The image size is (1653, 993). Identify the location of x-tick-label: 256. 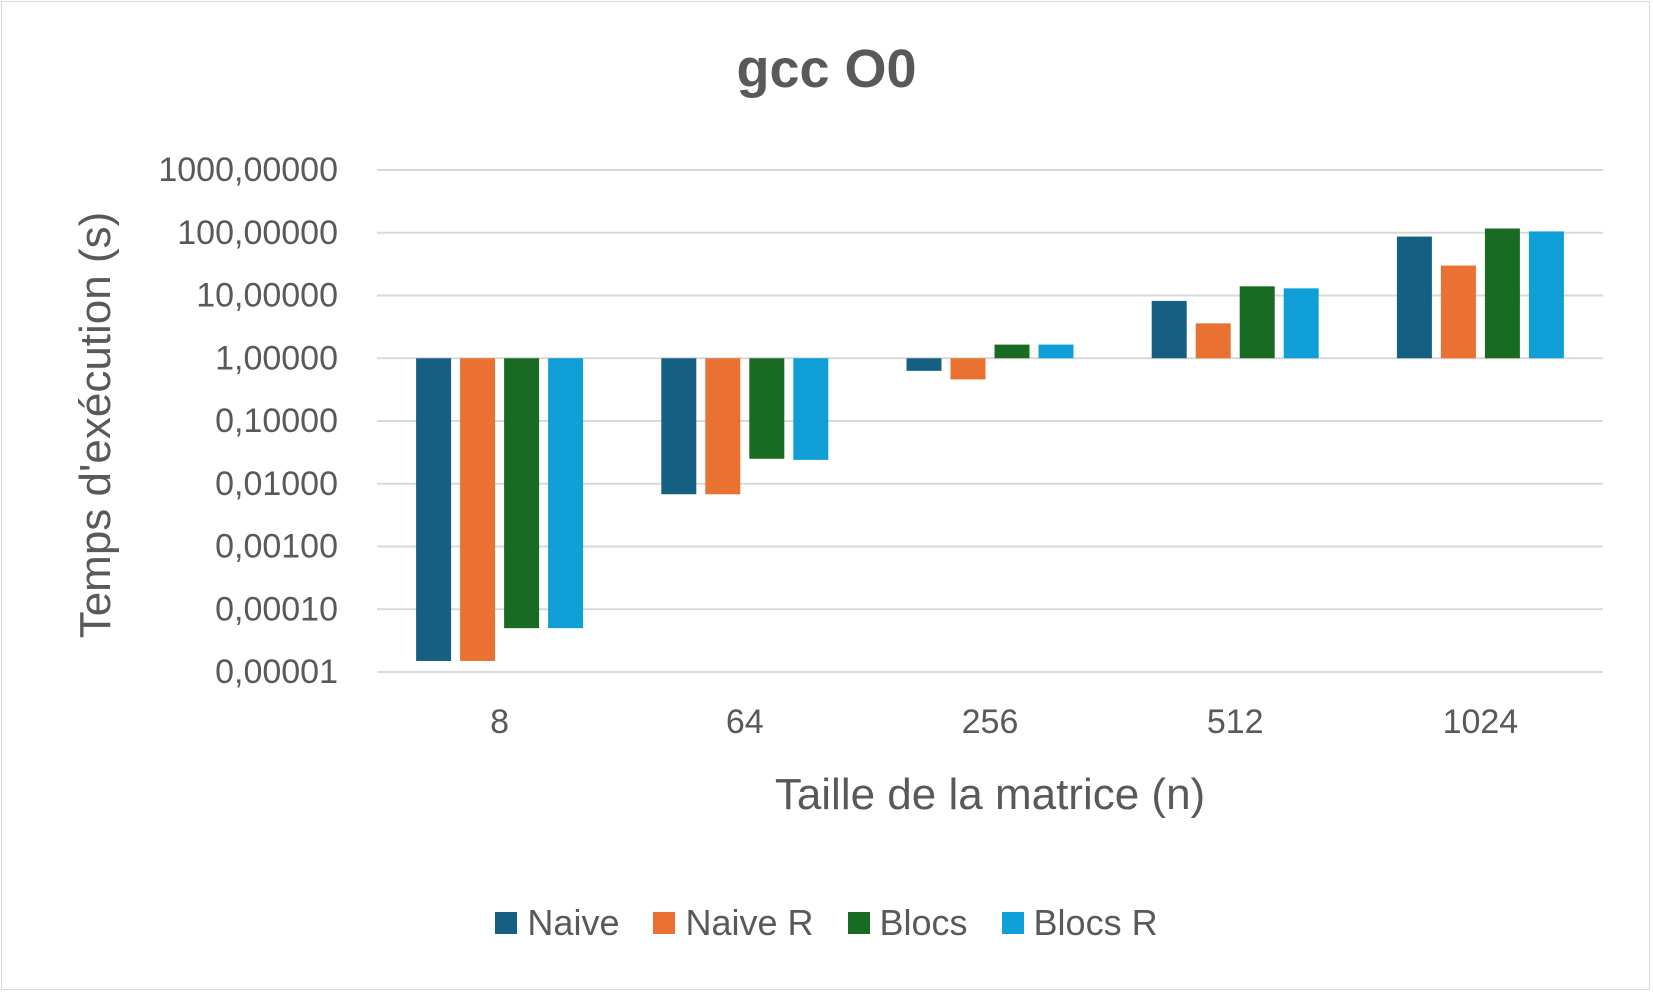
(990, 722).